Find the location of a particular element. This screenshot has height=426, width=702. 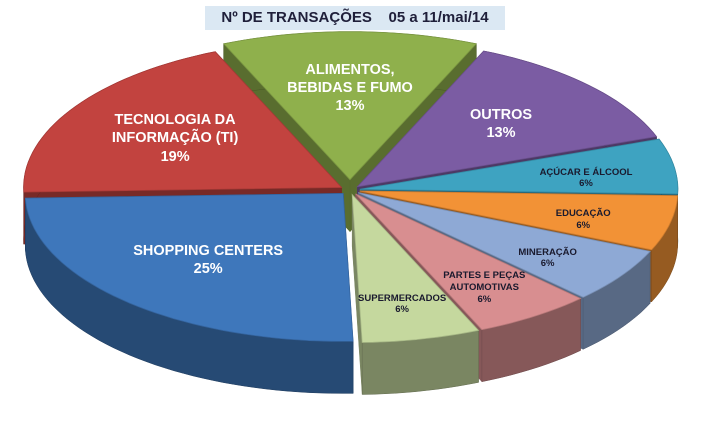

category-label: SUPERMERCADOS is located at coordinates (402, 298).